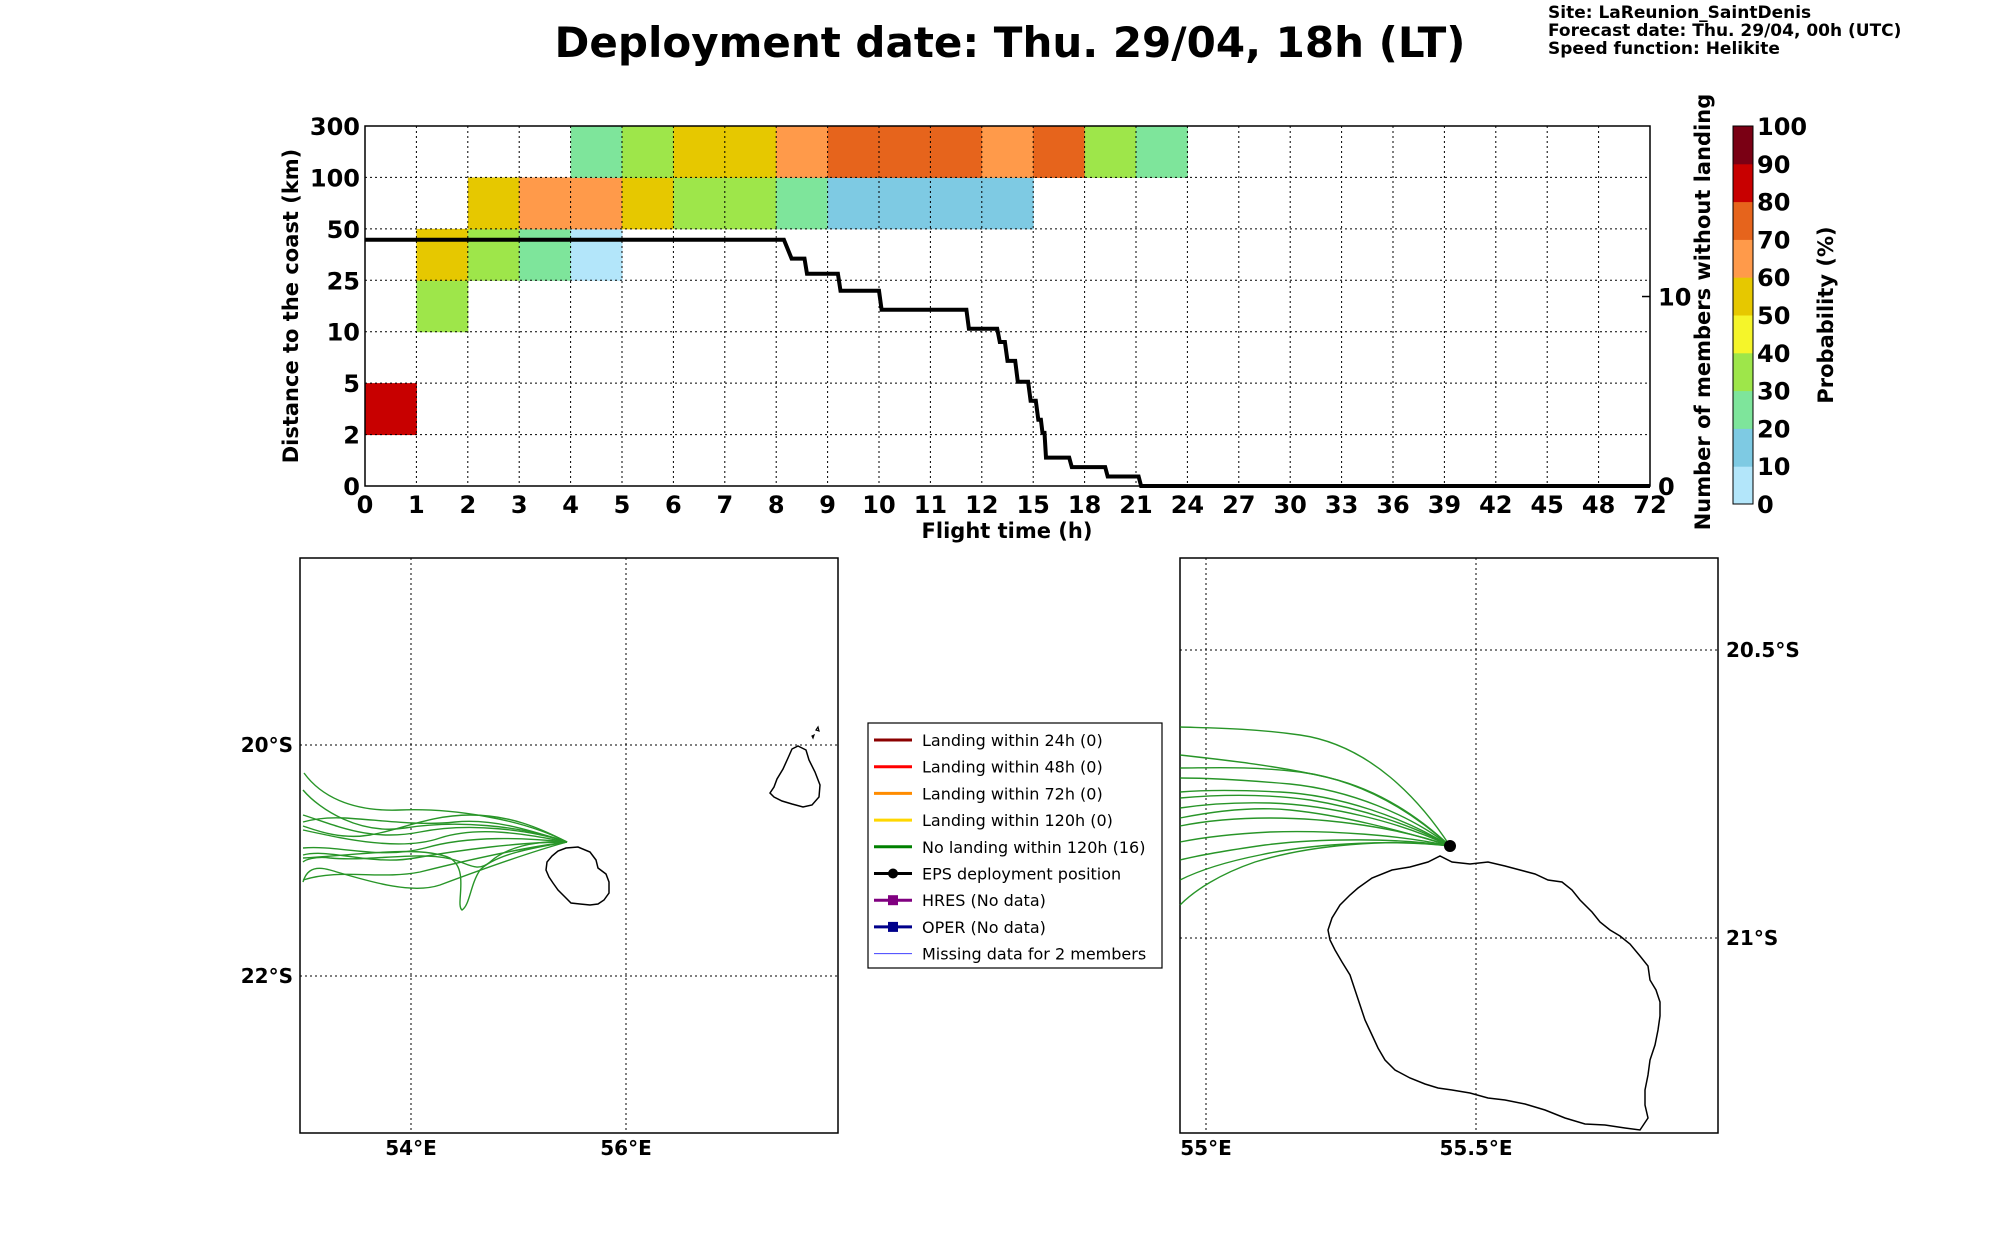 This screenshot has width=2000, height=1250. I want to click on x-tick-label: 42, so click(1495, 505).